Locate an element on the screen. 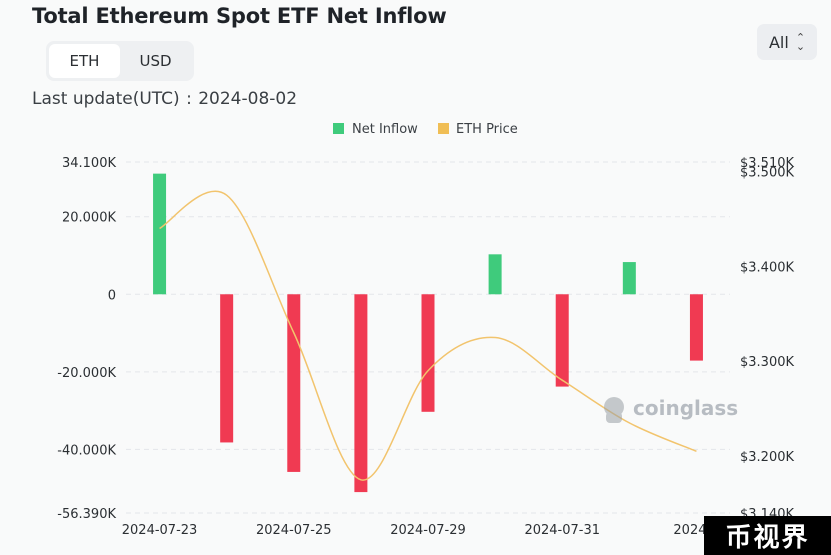 The height and width of the screenshot is (555, 831). left-axis-tick-label: 20.000K is located at coordinates (89, 218).